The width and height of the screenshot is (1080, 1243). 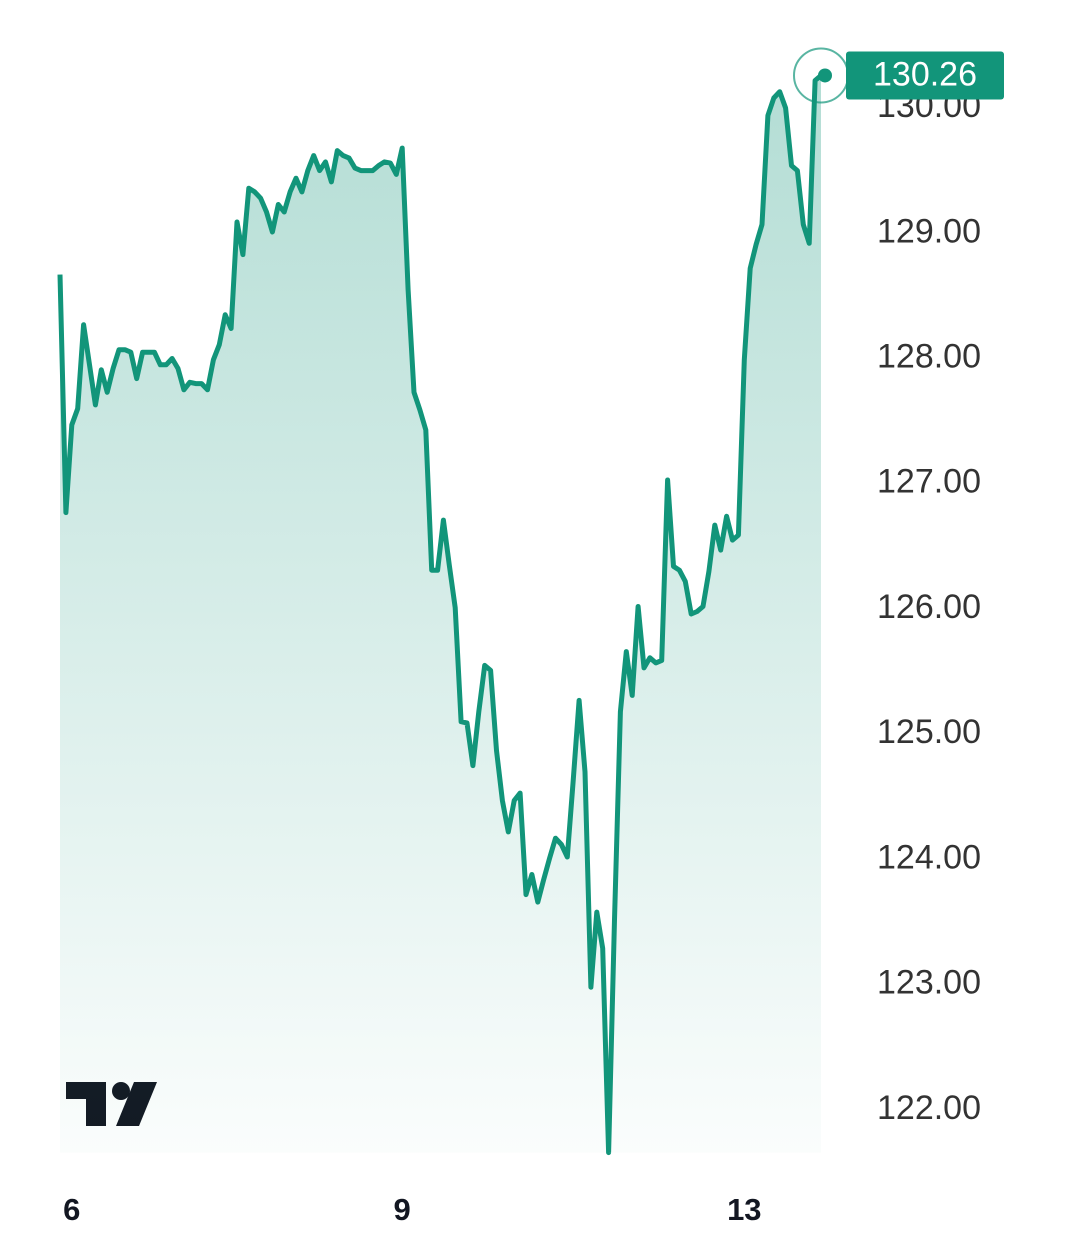 What do you see at coordinates (71, 1209) in the screenshot?
I see `x-tick-label: 6` at bounding box center [71, 1209].